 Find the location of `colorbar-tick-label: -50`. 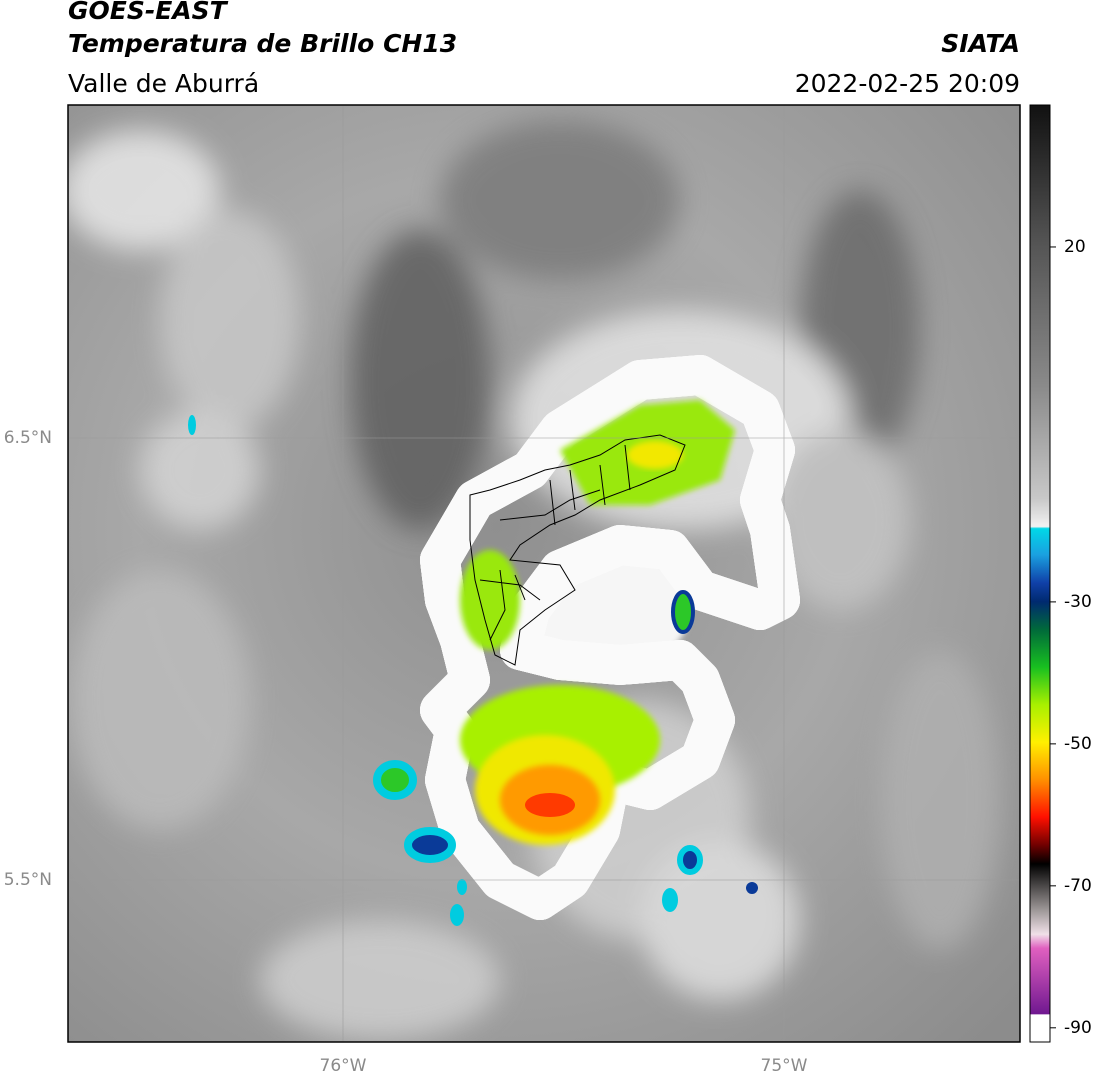

colorbar-tick-label: -50 is located at coordinates (1078, 744).